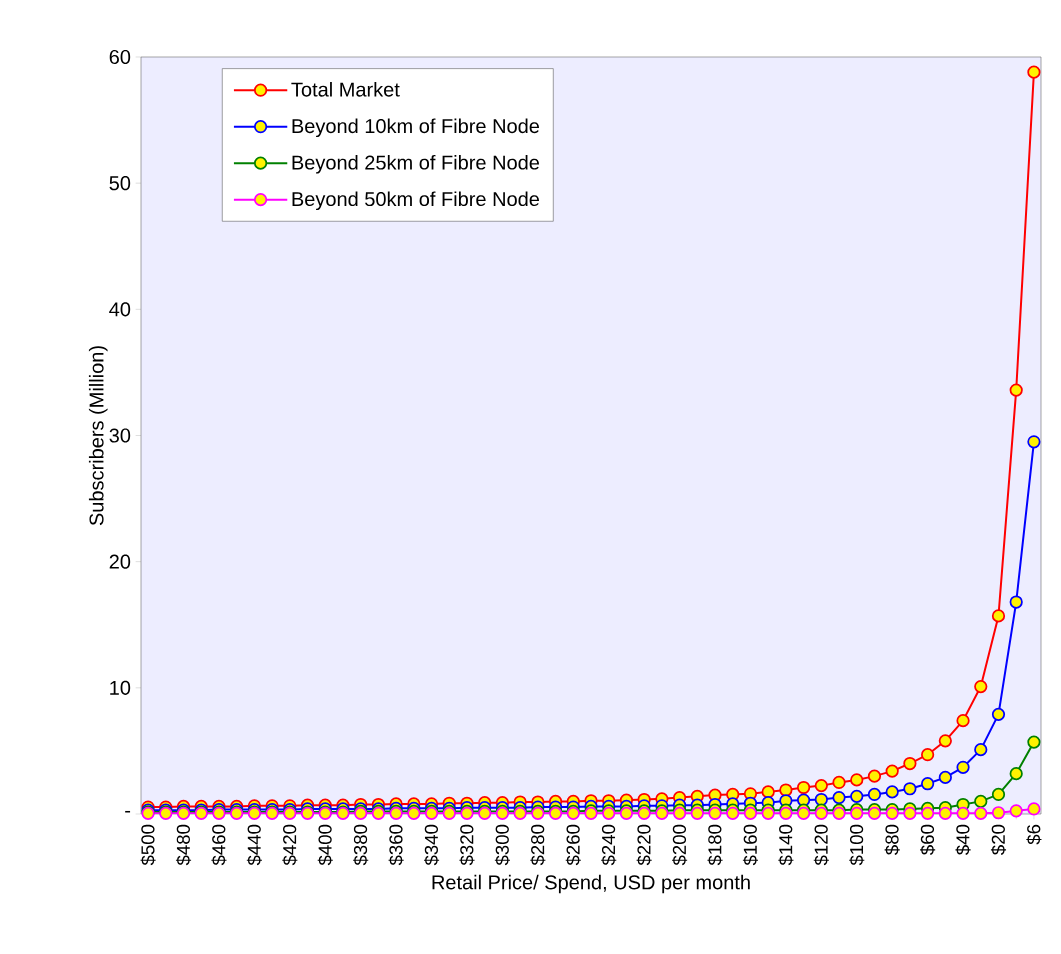 This screenshot has height=954, width=1061. Describe the element at coordinates (416, 128) in the screenshot. I see `legend-label: Beyond 10km of Fibre Node` at that location.